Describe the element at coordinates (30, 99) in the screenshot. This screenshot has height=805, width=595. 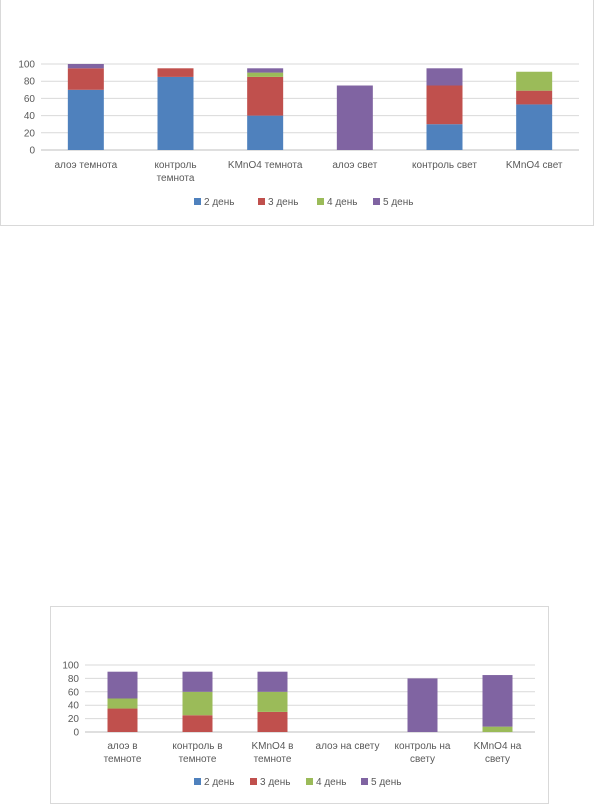
I see `chart-1-y-tick-label: 60` at that location.